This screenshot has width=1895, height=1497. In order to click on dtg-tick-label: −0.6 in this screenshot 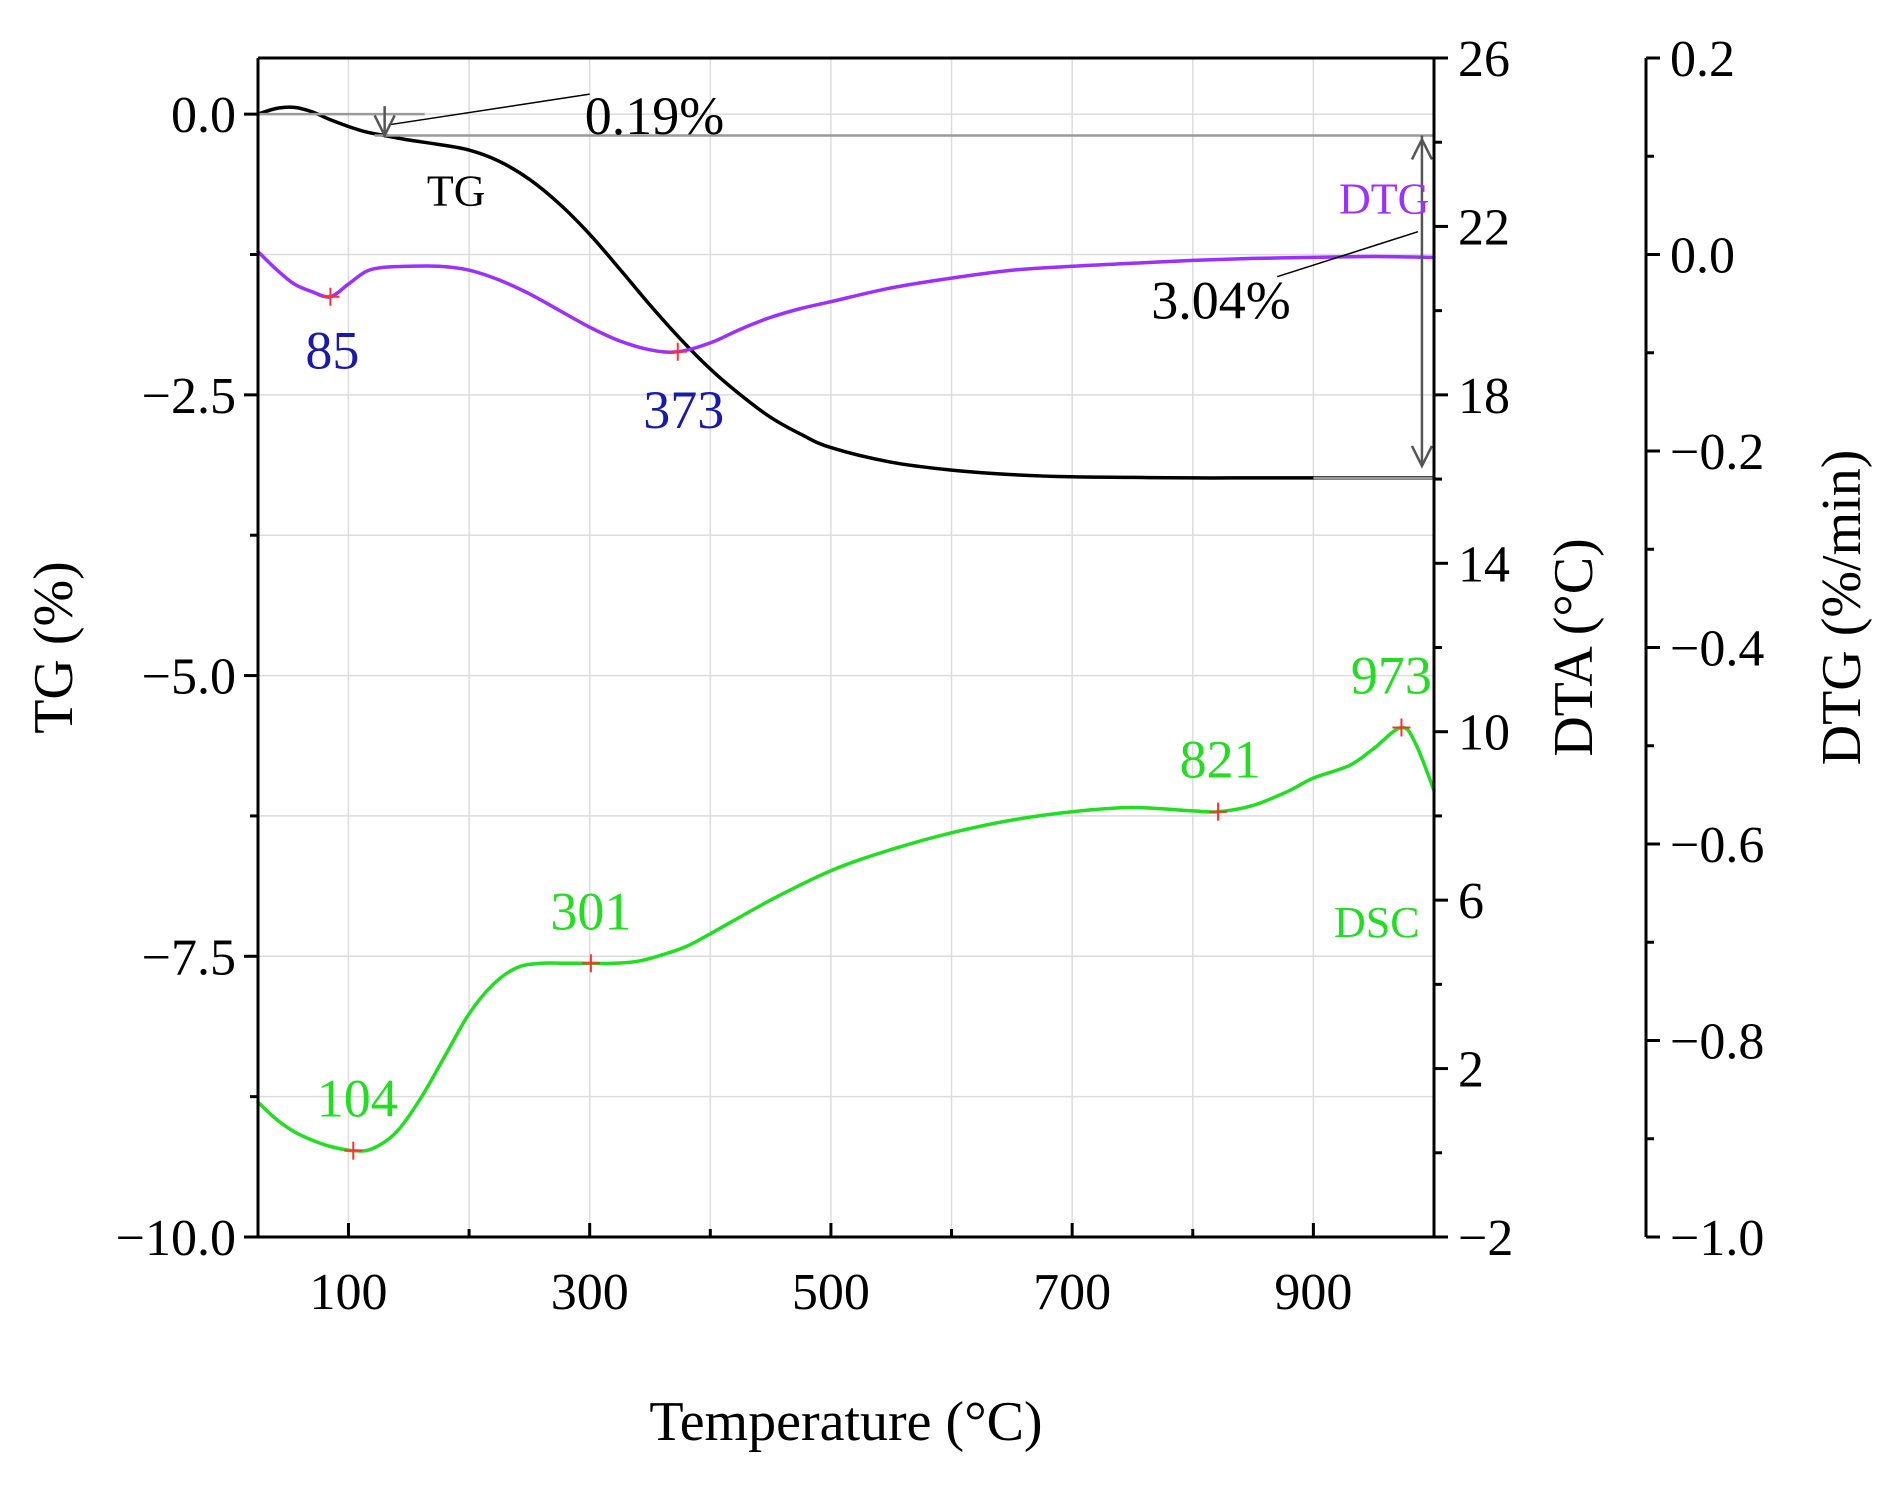, I will do `click(1717, 845)`.